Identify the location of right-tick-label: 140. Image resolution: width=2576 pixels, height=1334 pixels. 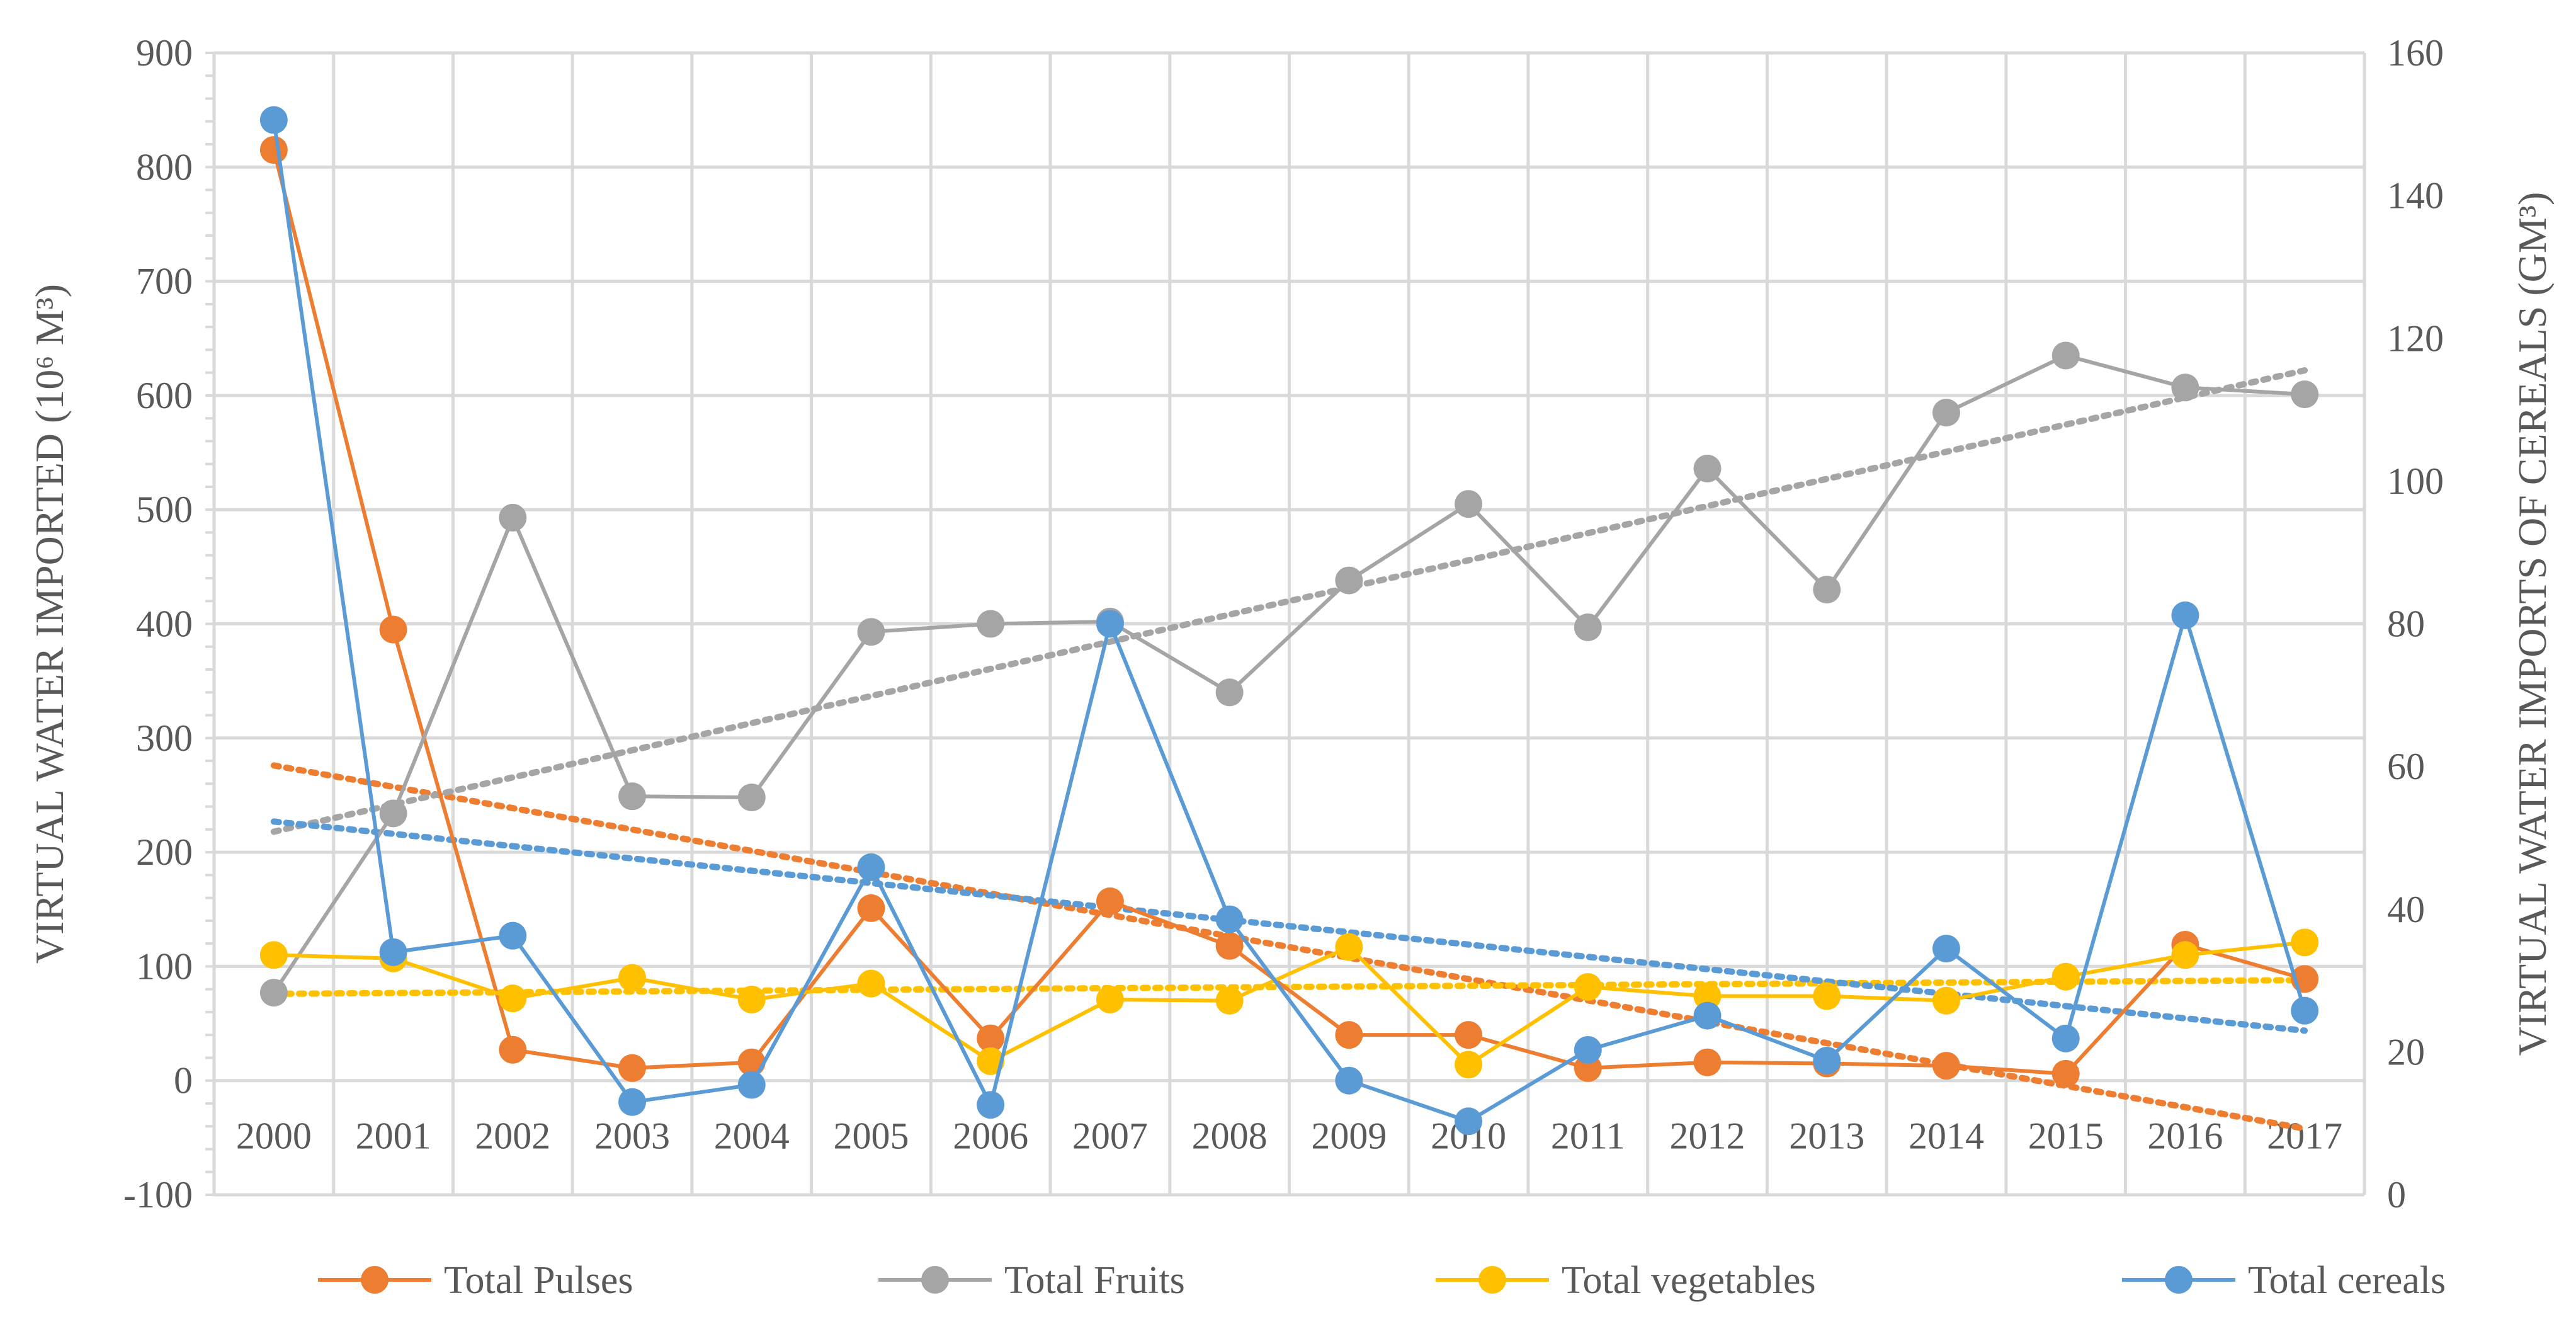
(2415, 196).